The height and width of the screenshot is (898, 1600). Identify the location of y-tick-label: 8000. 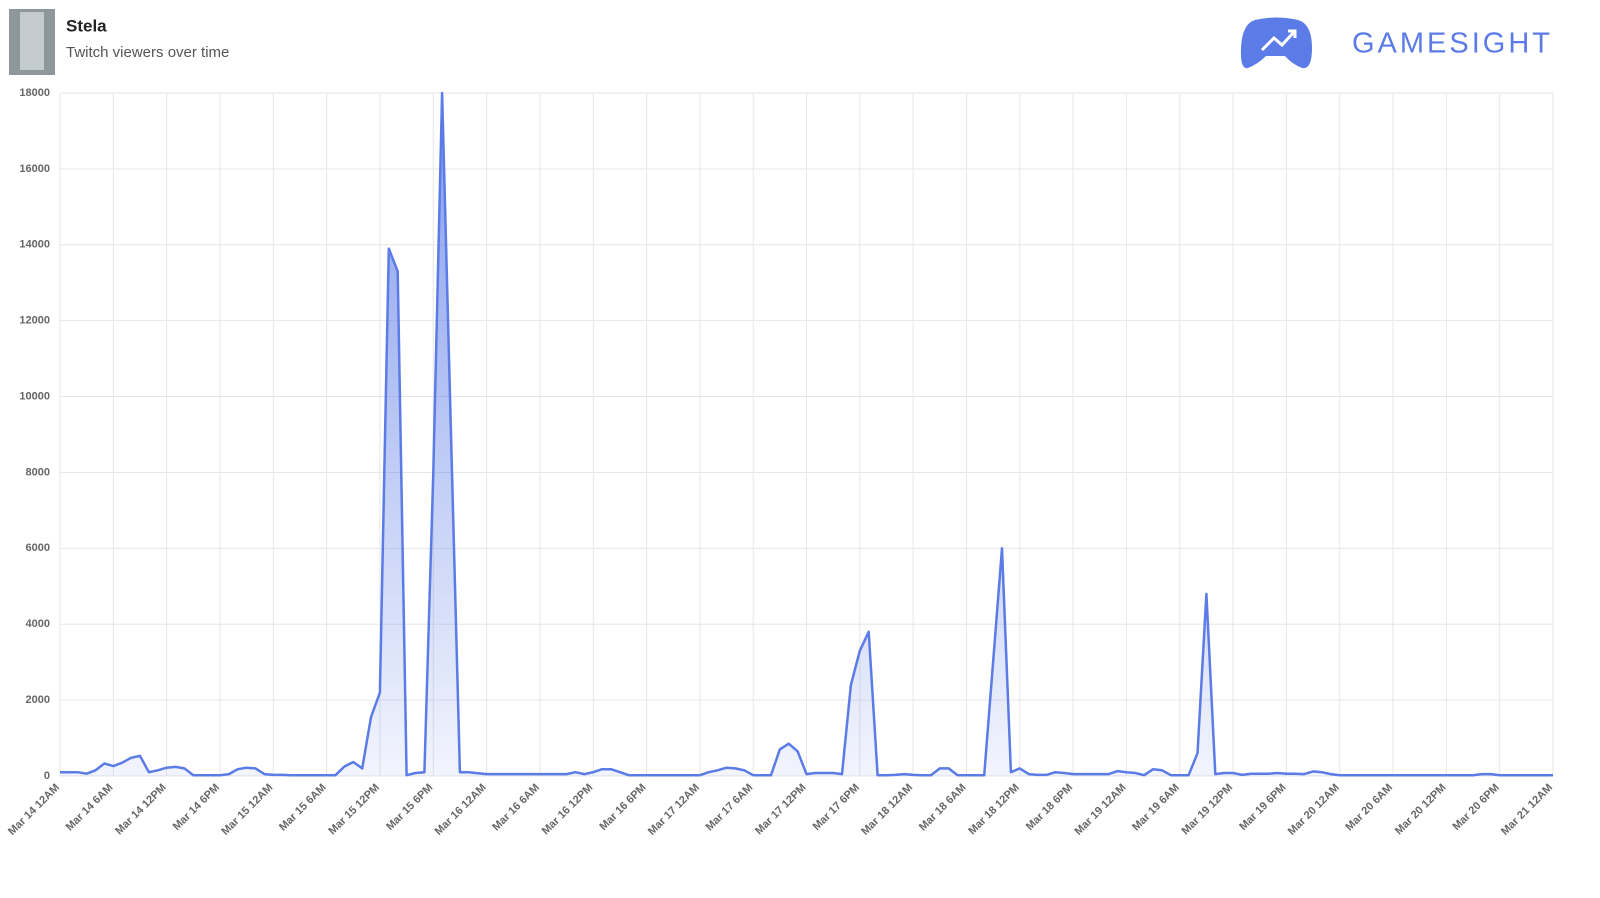
(38, 472).